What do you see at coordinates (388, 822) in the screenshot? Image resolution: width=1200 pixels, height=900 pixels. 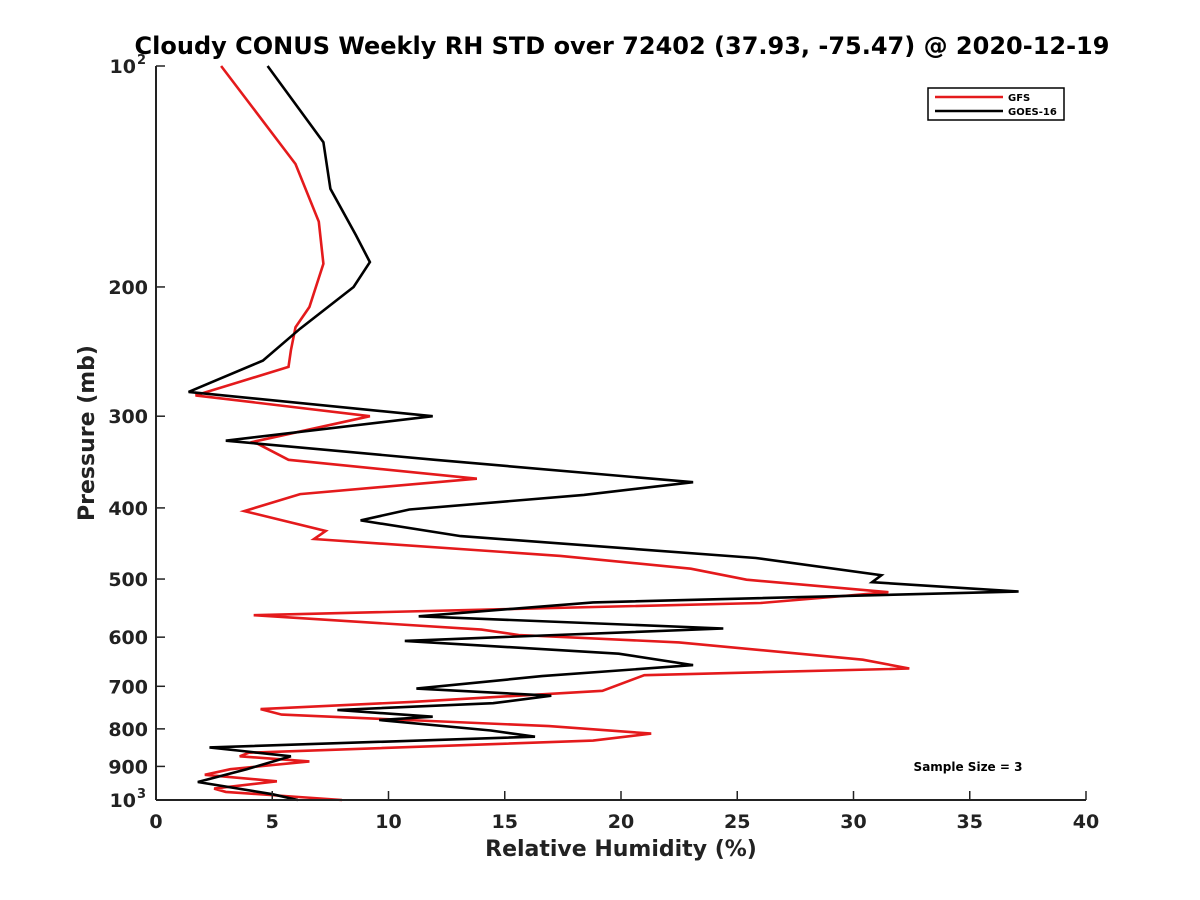 I see `x-tick-label: 10` at bounding box center [388, 822].